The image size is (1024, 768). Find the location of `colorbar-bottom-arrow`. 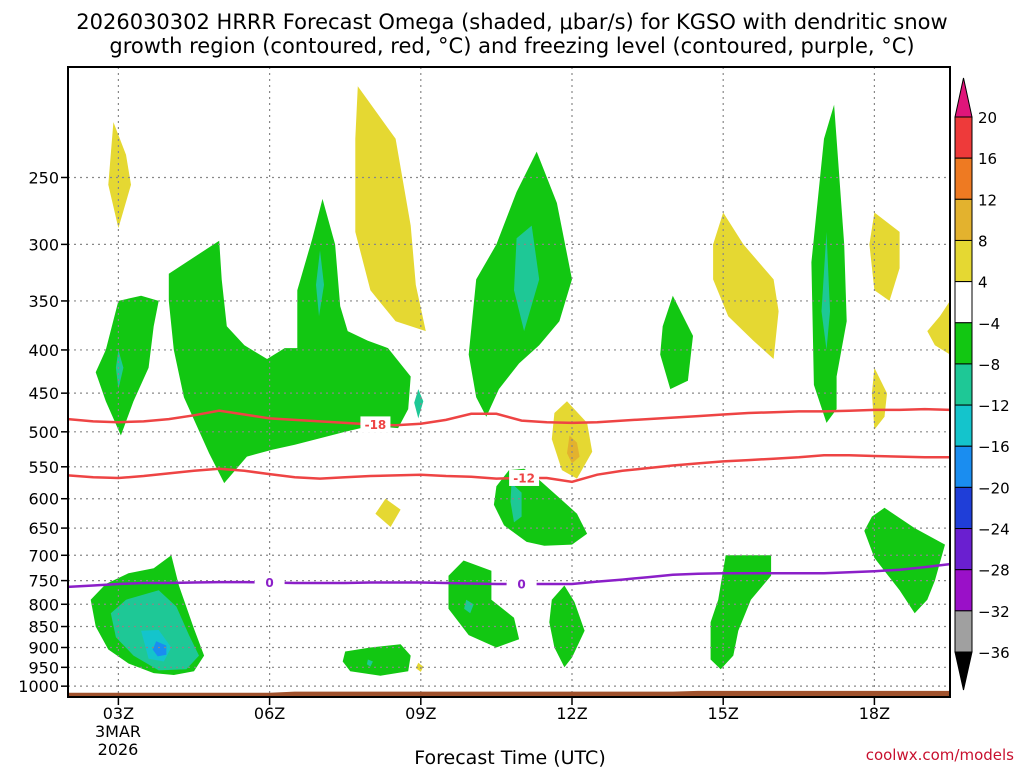

colorbar-bottom-arrow is located at coordinates (963, 671).